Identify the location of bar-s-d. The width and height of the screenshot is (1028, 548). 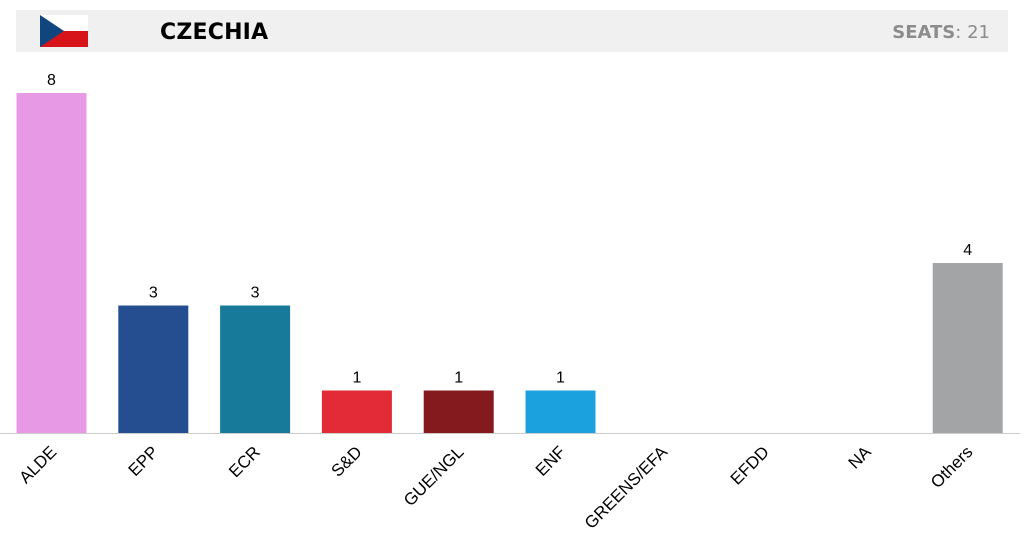
(356, 411).